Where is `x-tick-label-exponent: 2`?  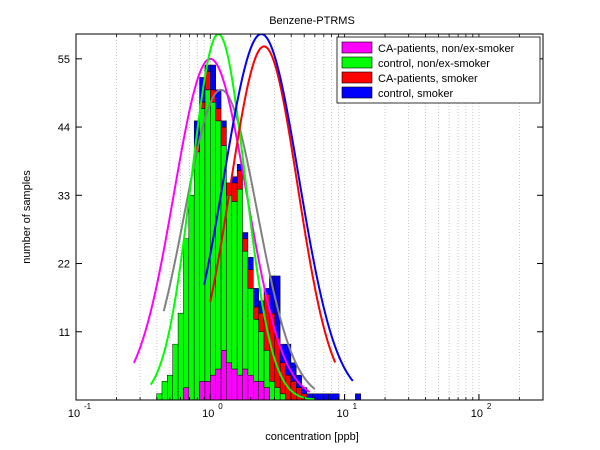 x-tick-label-exponent: 2 is located at coordinates (489, 406).